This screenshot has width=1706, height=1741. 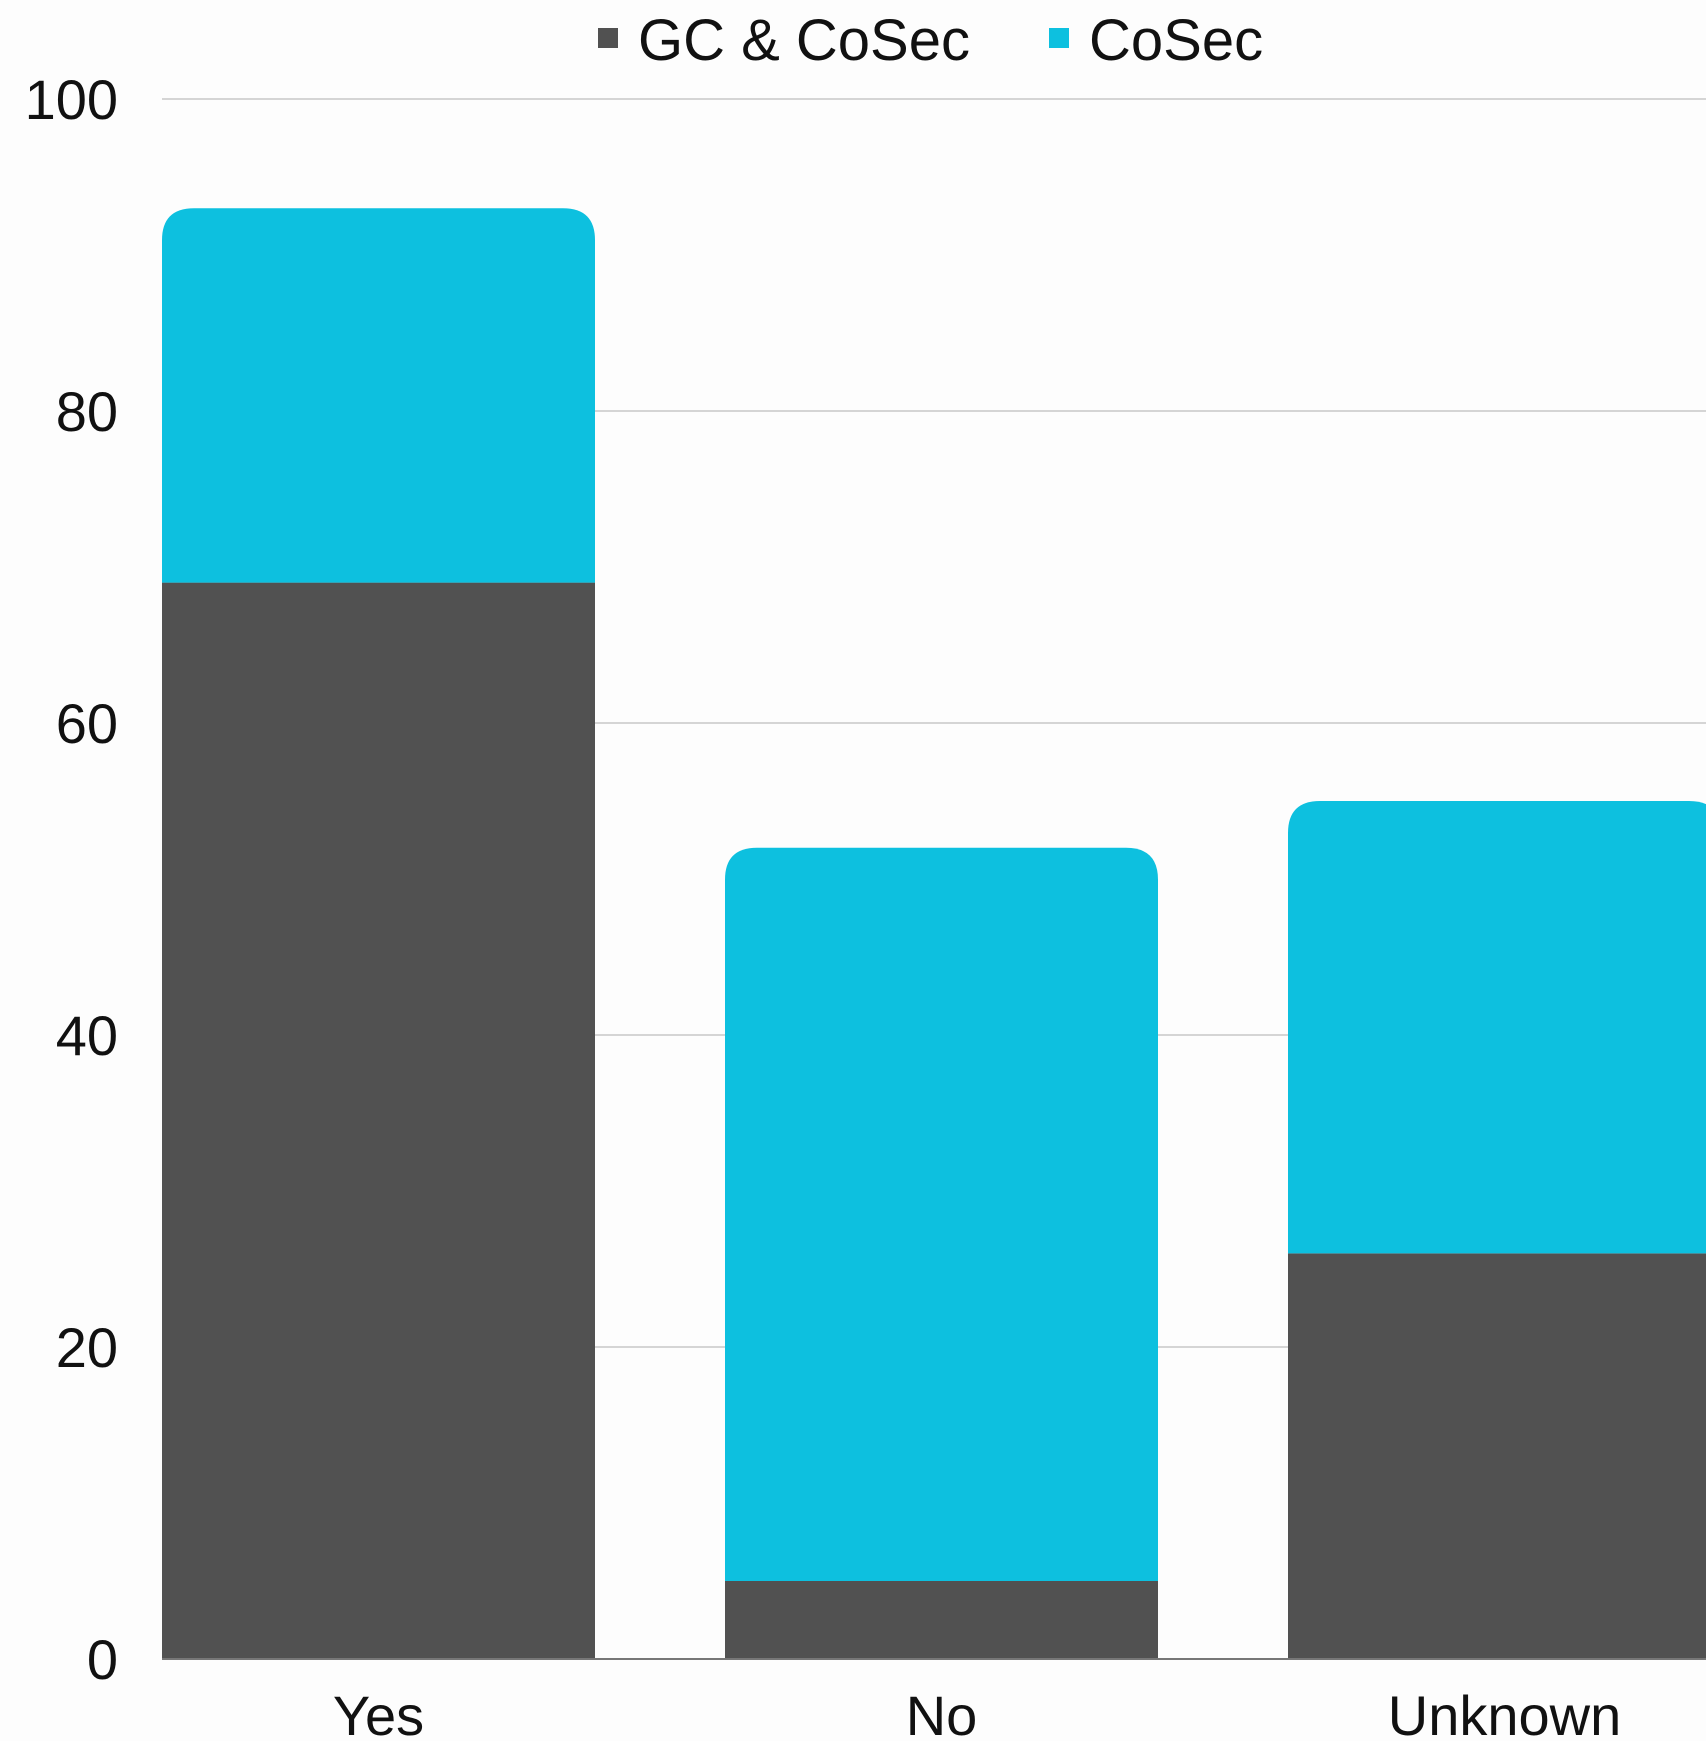 I want to click on bar-segment-unknown-gc-cosec, so click(x=1497, y=1456).